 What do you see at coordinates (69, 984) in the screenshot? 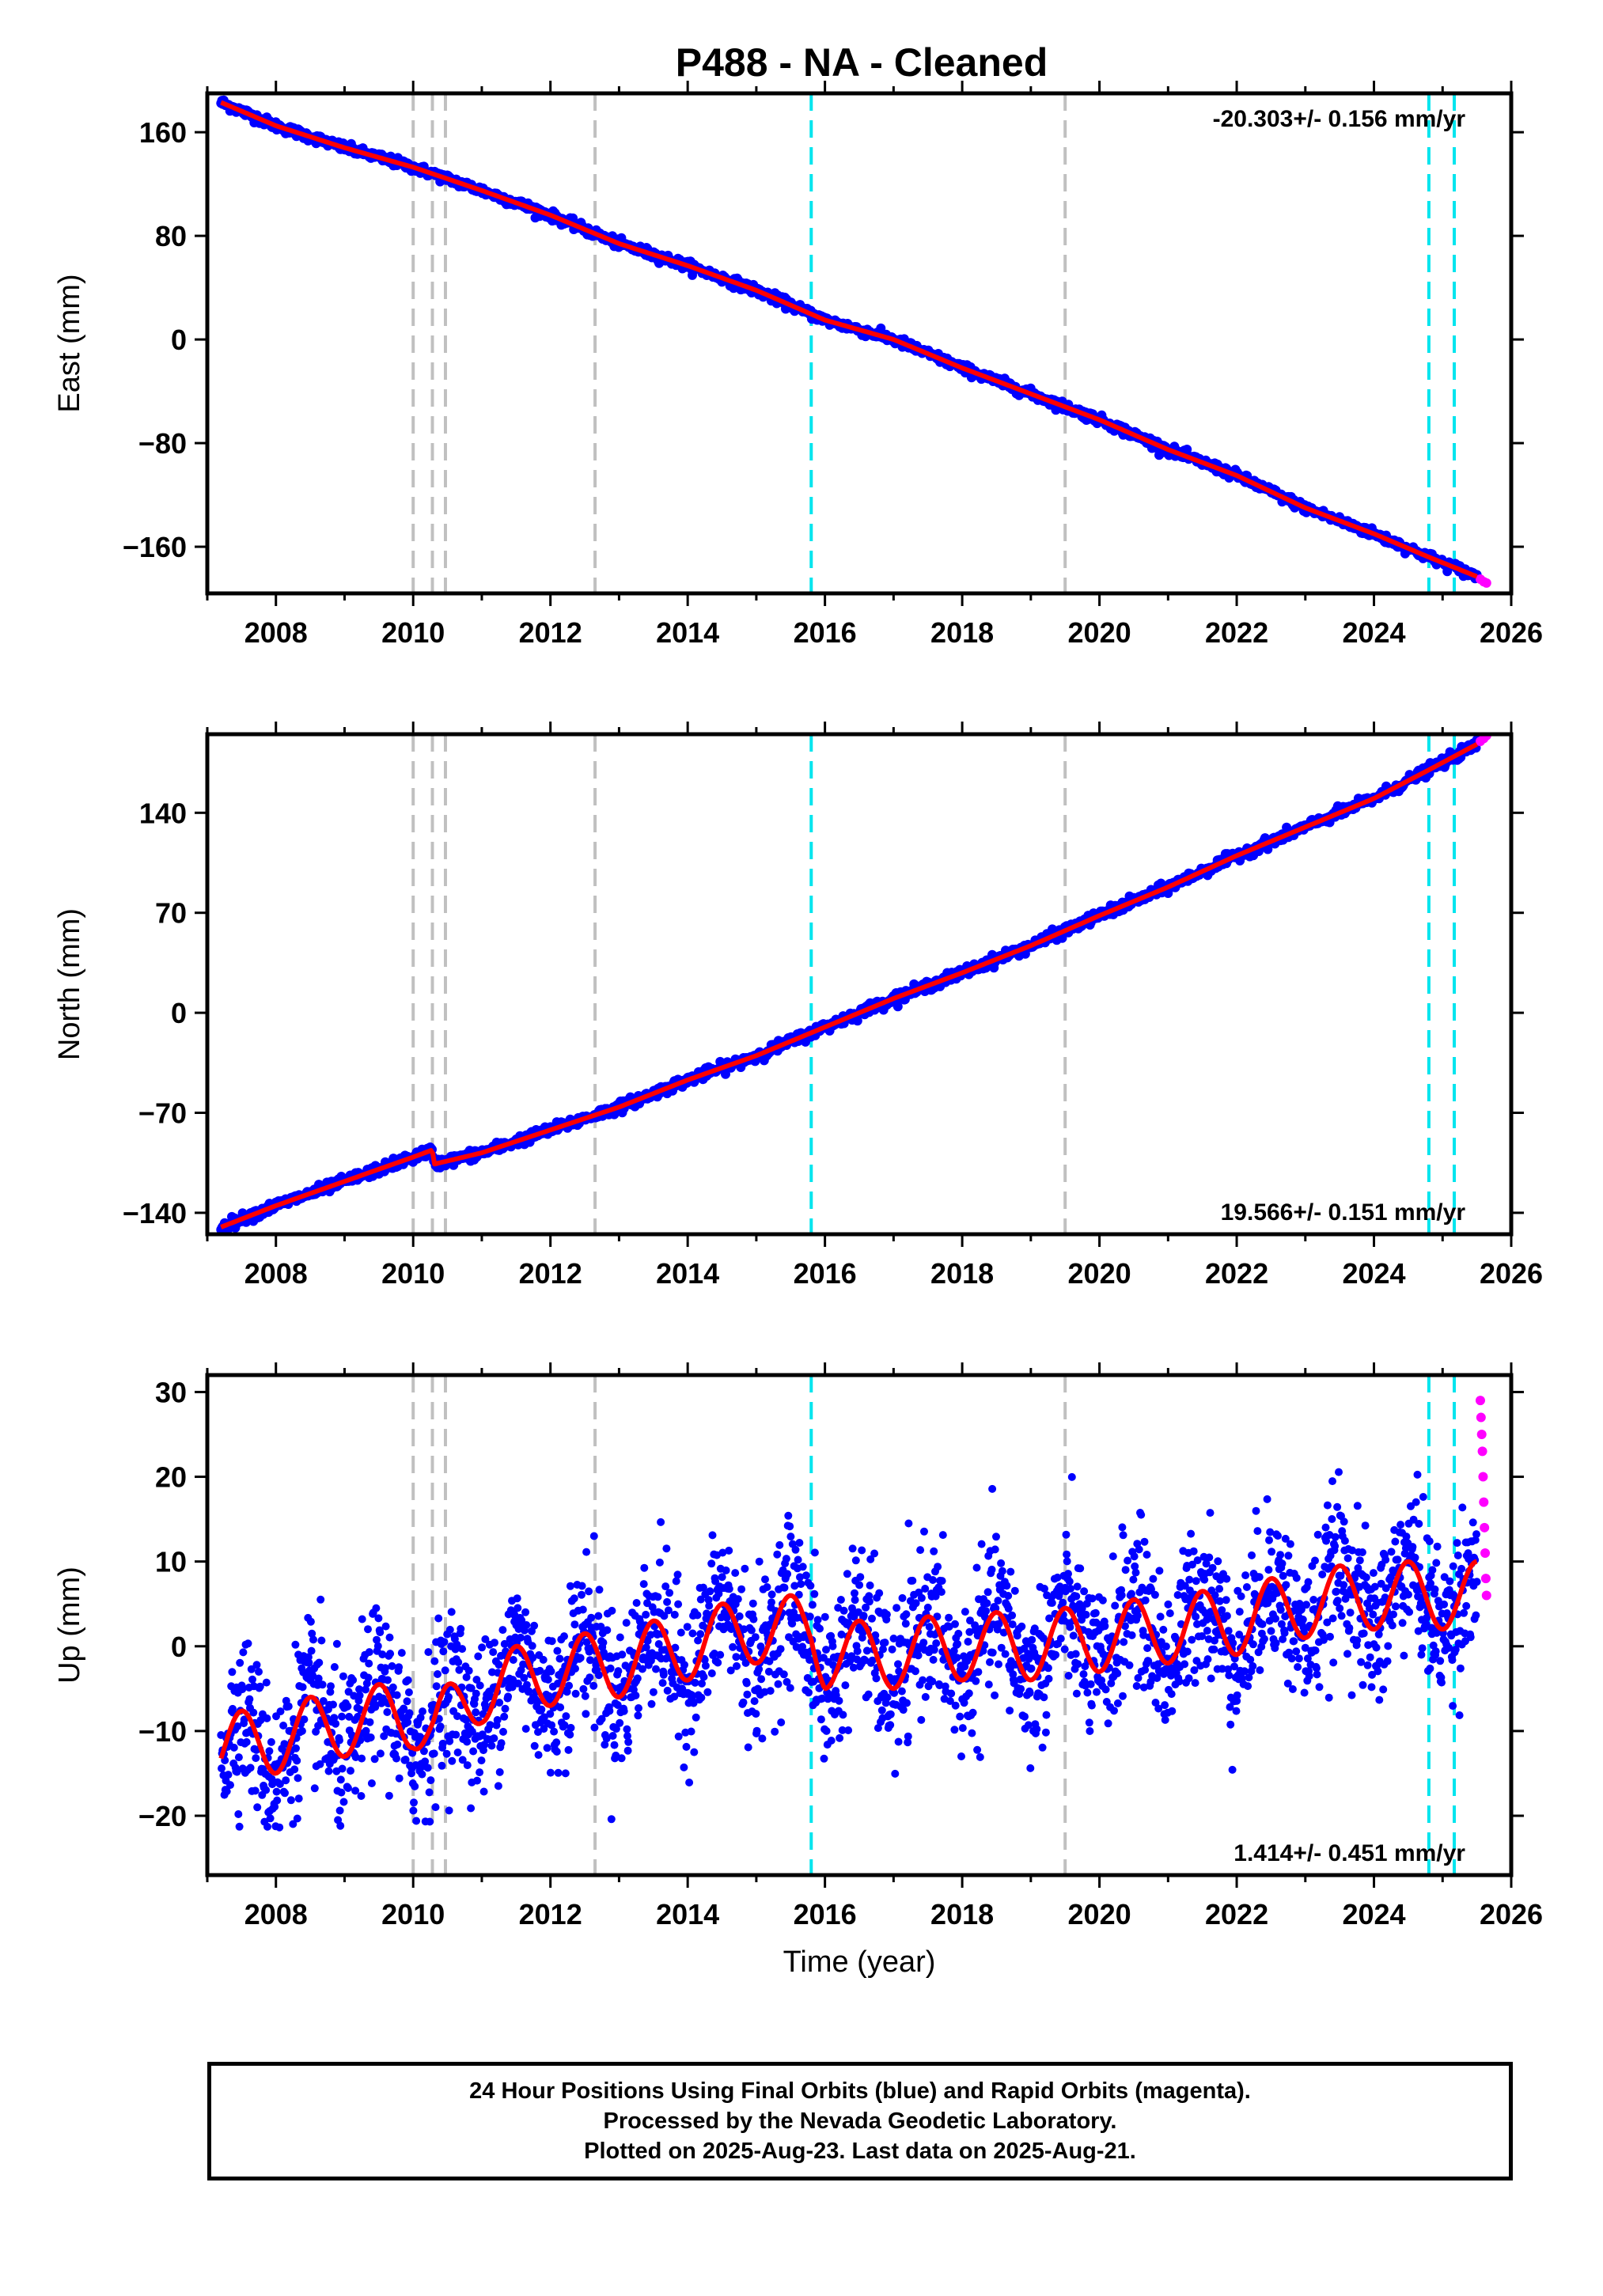
I see `y-axis-label: North (mm)` at bounding box center [69, 984].